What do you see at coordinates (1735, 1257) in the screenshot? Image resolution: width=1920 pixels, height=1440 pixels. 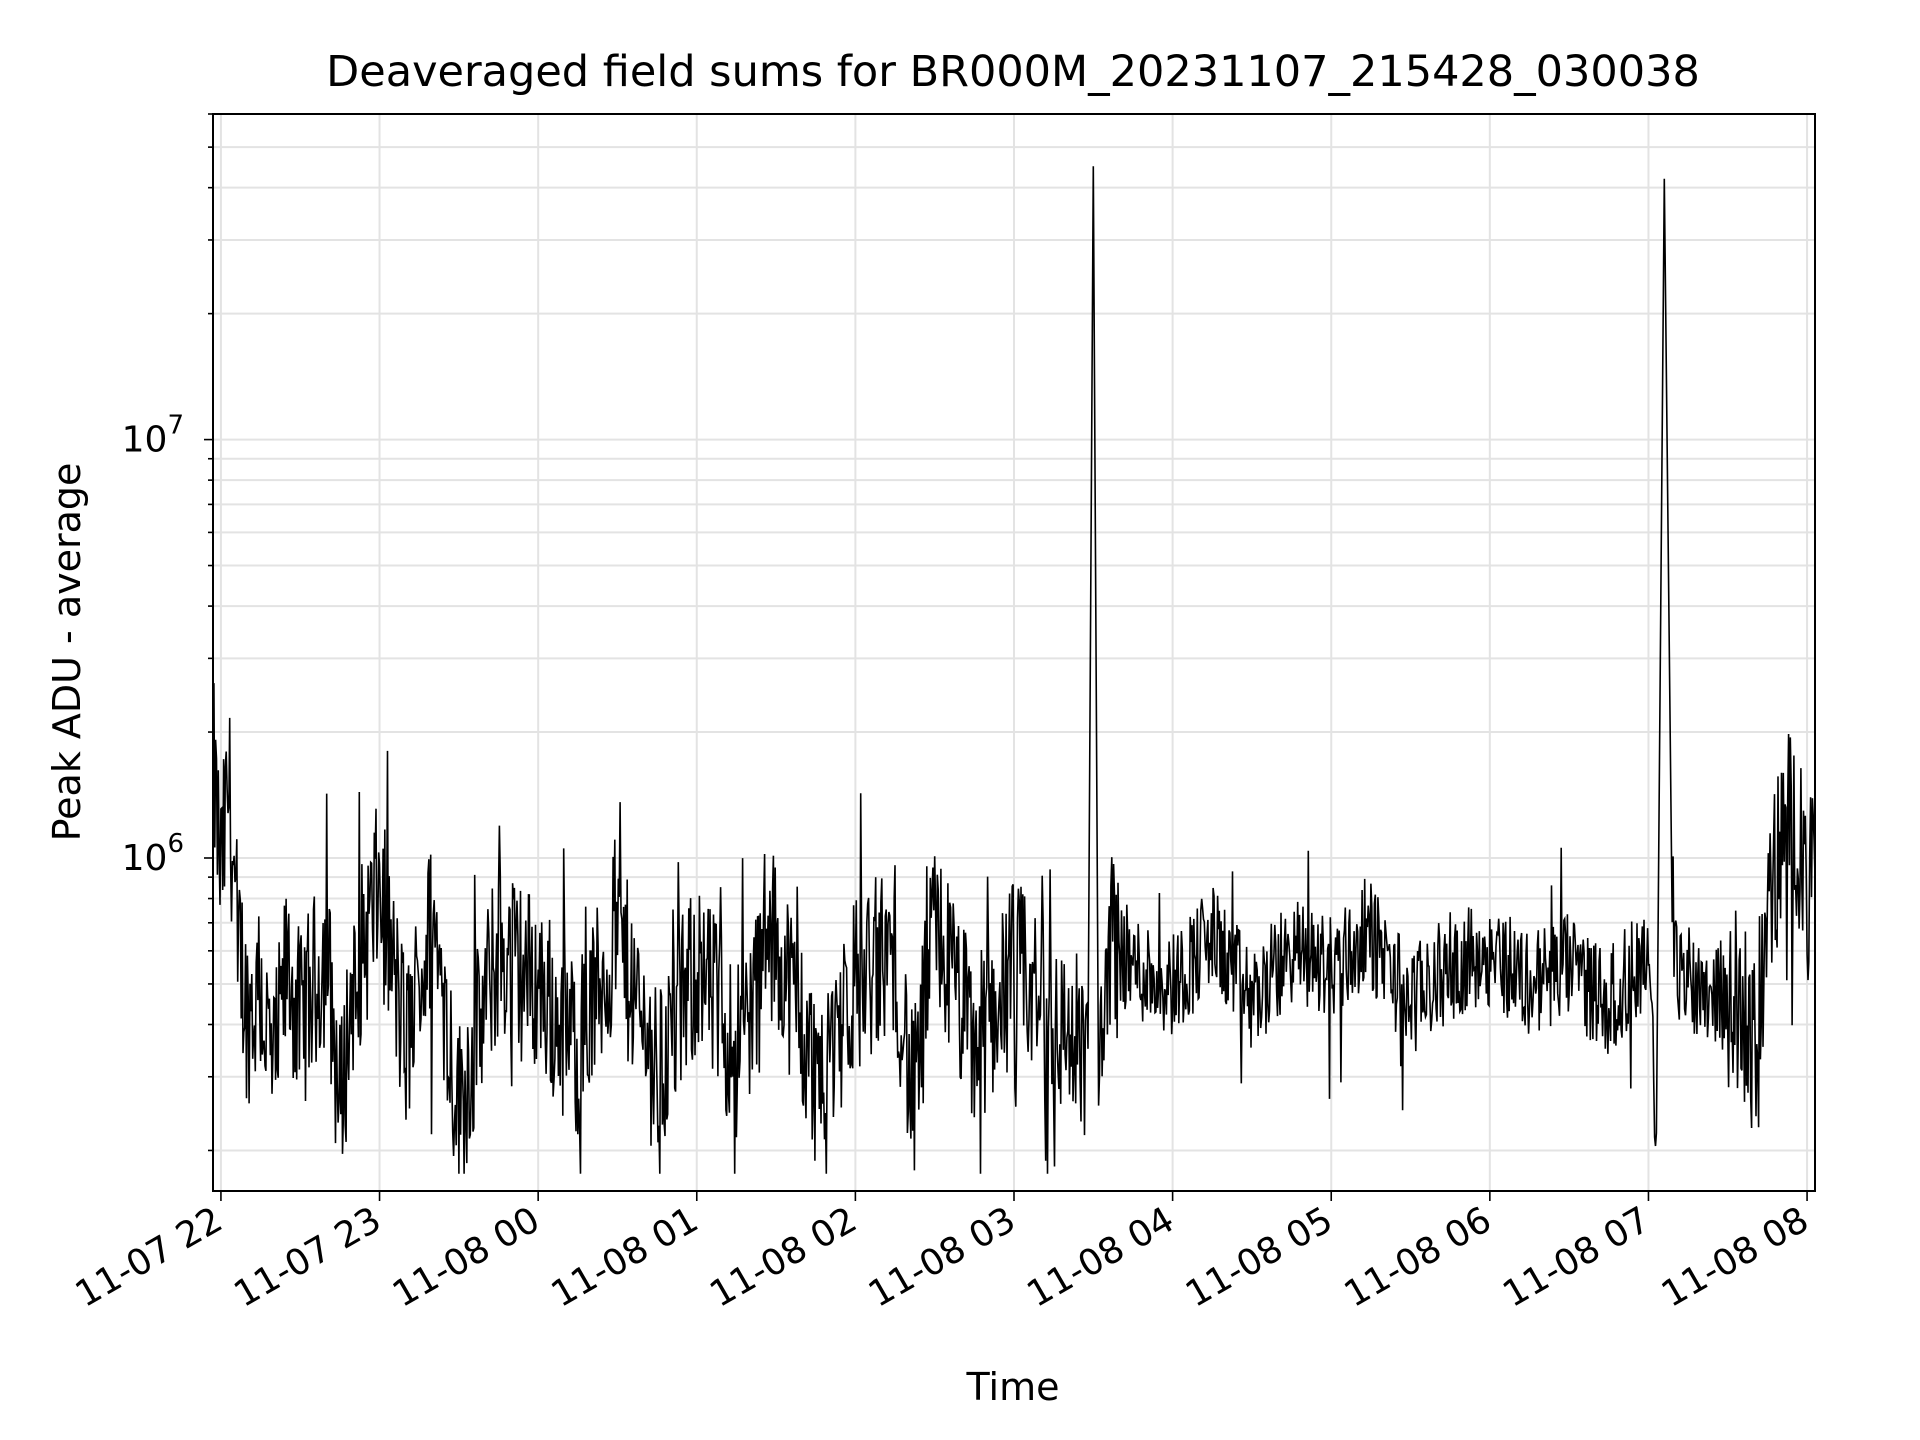 I see `x-tick-label: 11-08 08` at bounding box center [1735, 1257].